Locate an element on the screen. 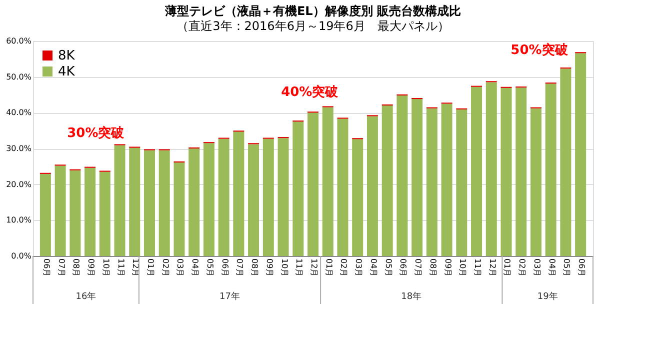  text: 19年 is located at coordinates (547, 296).